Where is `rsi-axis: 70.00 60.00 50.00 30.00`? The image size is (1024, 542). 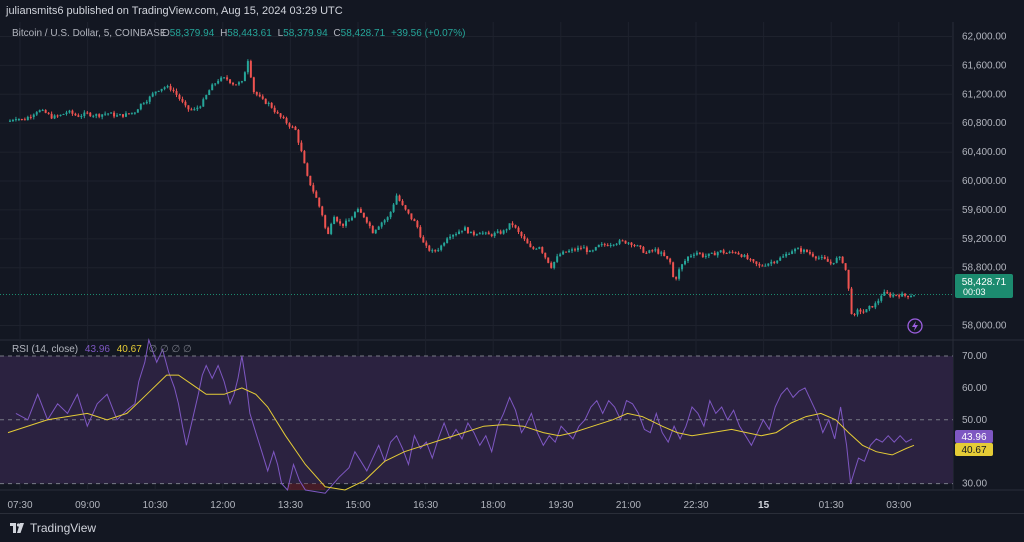
rsi-axis: 70.00 60.00 50.00 30.00 is located at coordinates (974, 420).